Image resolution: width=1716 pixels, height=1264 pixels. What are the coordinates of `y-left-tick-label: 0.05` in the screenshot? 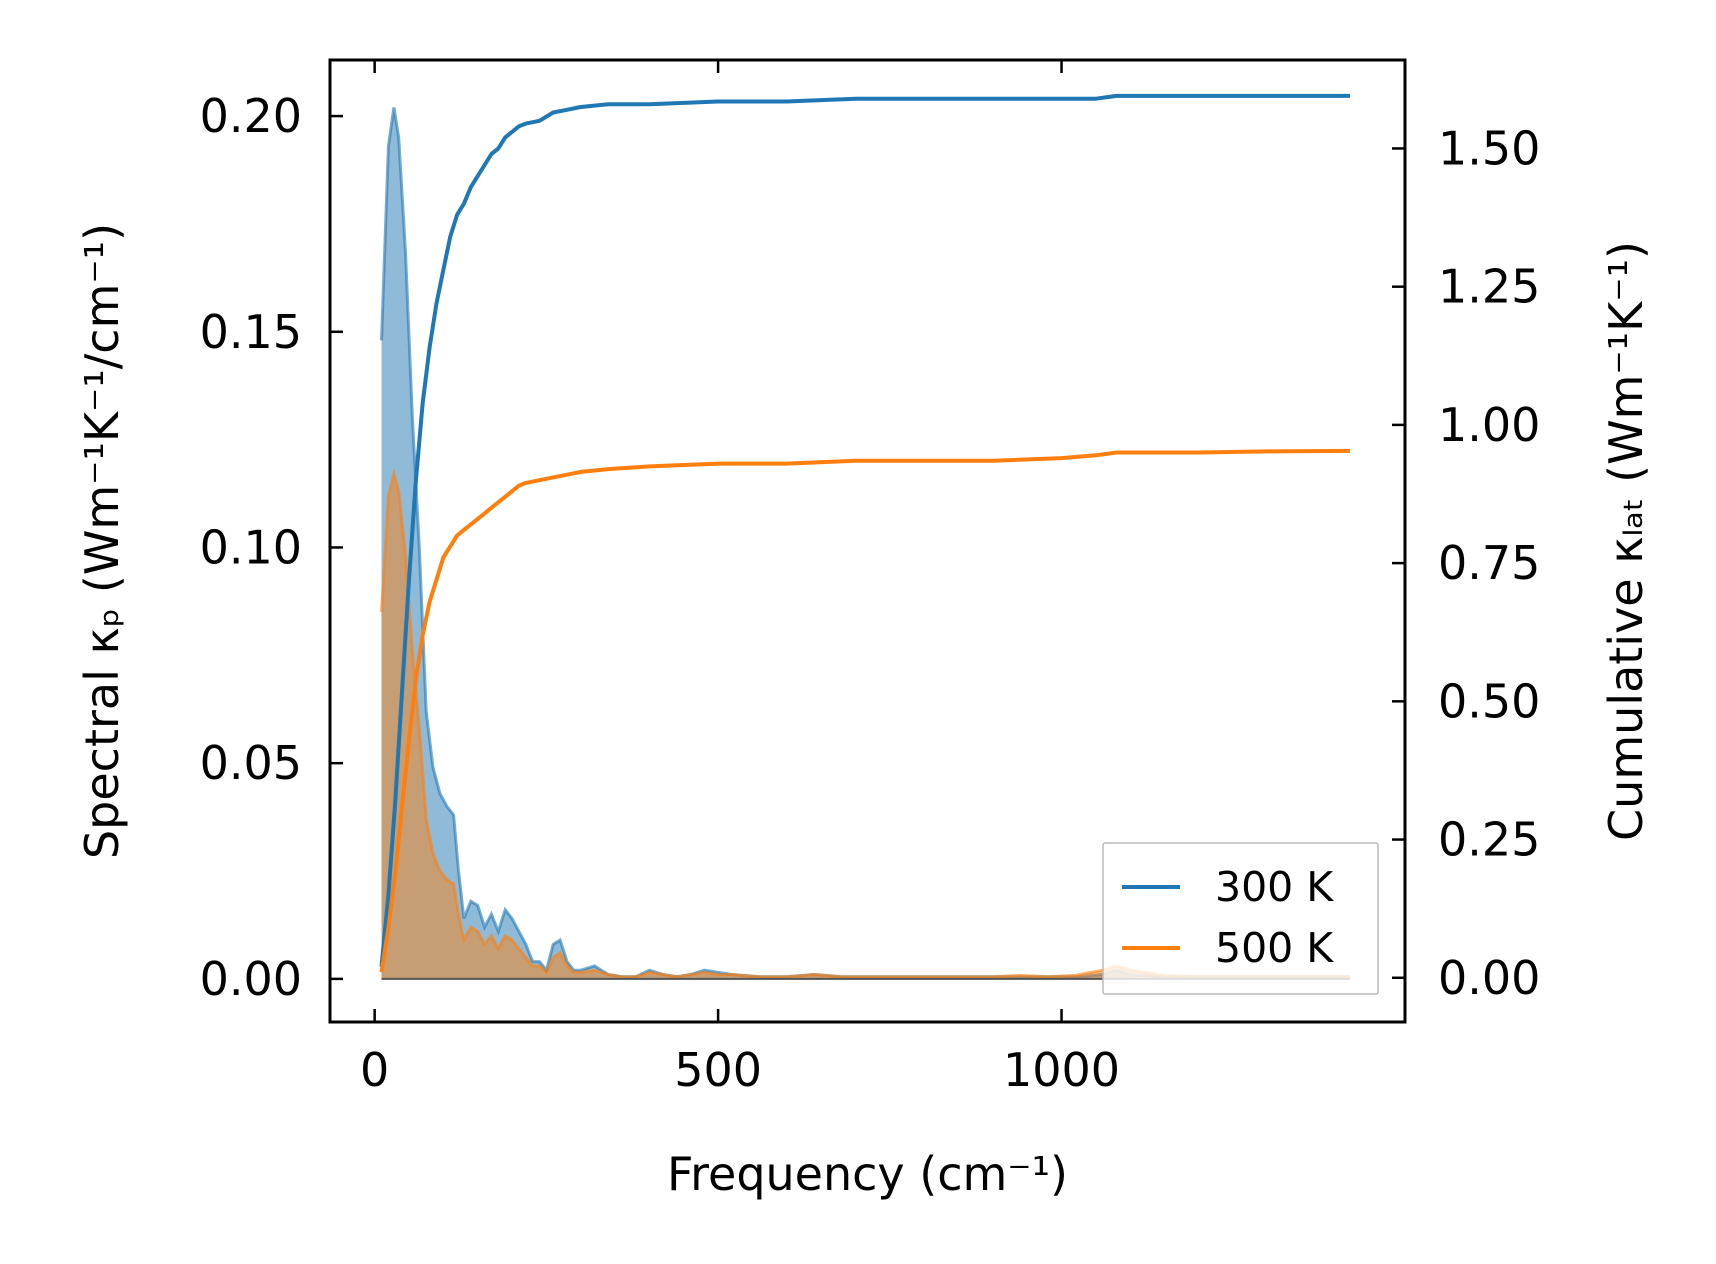 It's located at (251, 763).